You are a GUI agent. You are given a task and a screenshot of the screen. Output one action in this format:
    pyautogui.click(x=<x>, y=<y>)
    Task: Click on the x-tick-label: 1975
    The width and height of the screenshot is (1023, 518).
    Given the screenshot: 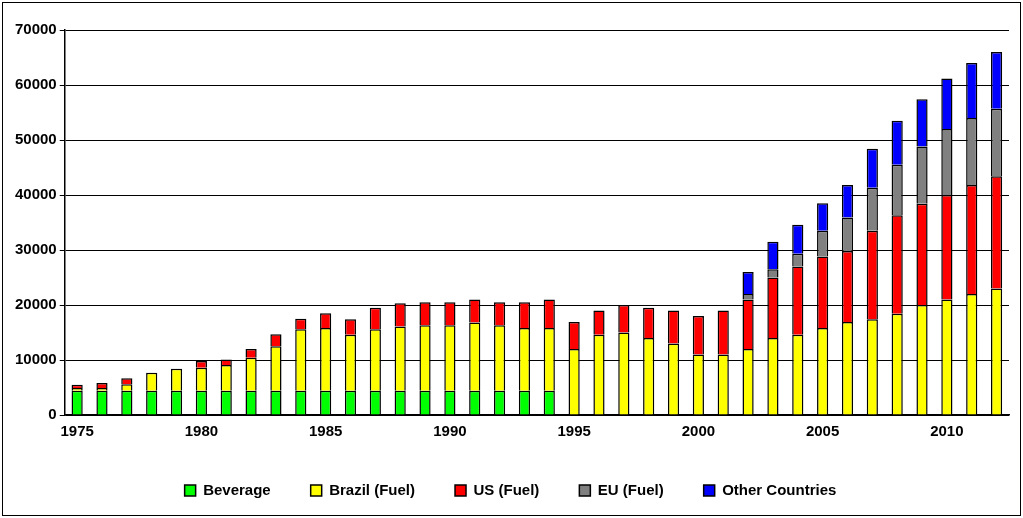 What is the action you would take?
    pyautogui.click(x=77, y=431)
    